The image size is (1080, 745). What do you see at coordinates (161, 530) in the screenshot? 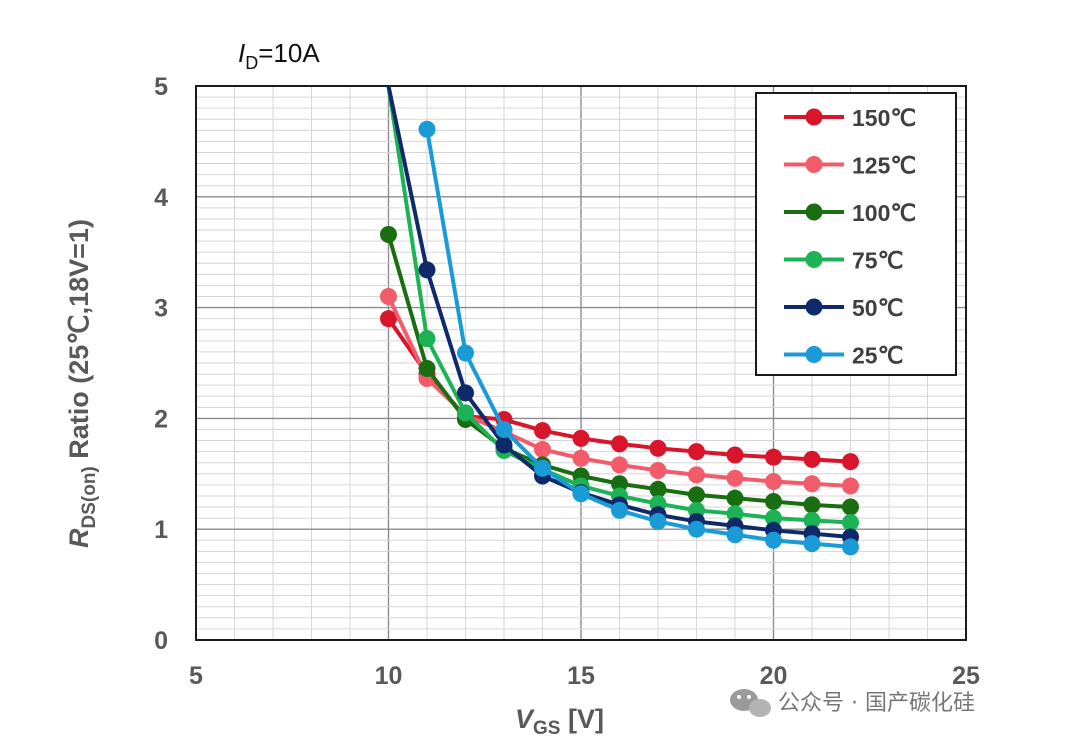
I see `y-tick-label: 1` at bounding box center [161, 530].